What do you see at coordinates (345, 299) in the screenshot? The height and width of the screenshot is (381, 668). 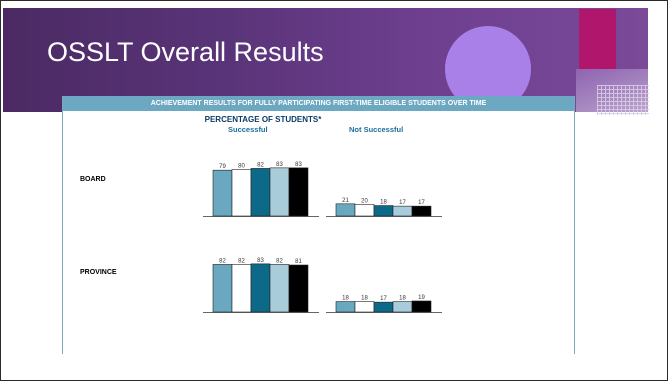 I see `data-label-province-not-successful-1: 18` at bounding box center [345, 299].